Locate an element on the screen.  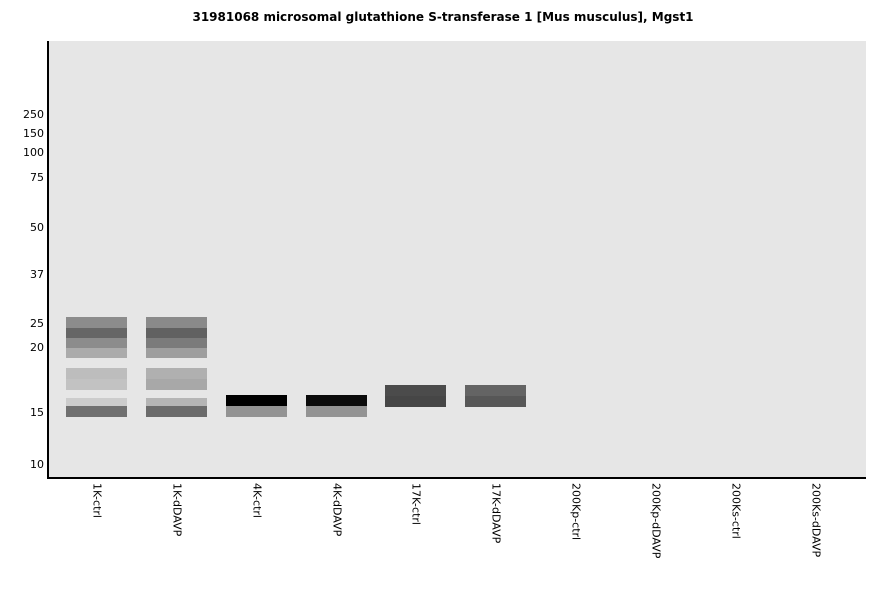
y-axis-line is located at coordinates (48, 260).